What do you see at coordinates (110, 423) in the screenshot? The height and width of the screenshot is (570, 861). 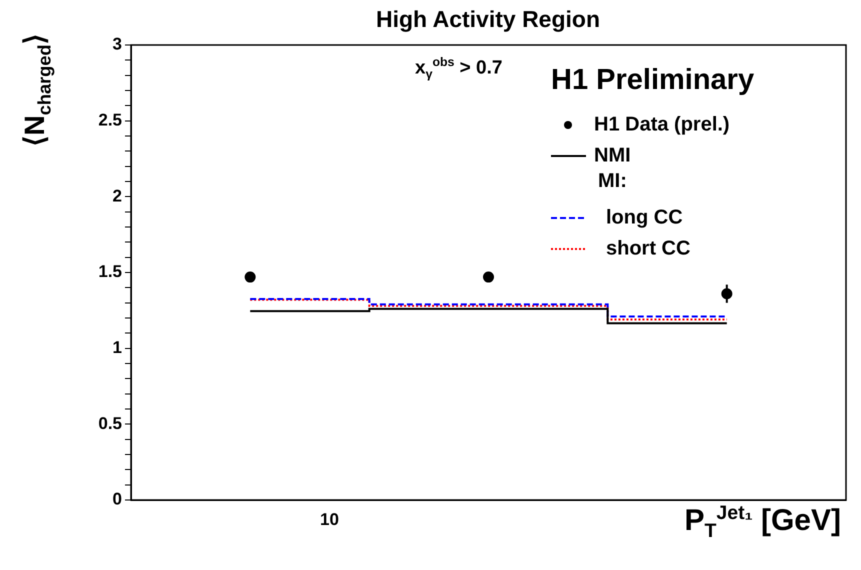 I see `y-tick-label: 0.5` at bounding box center [110, 423].